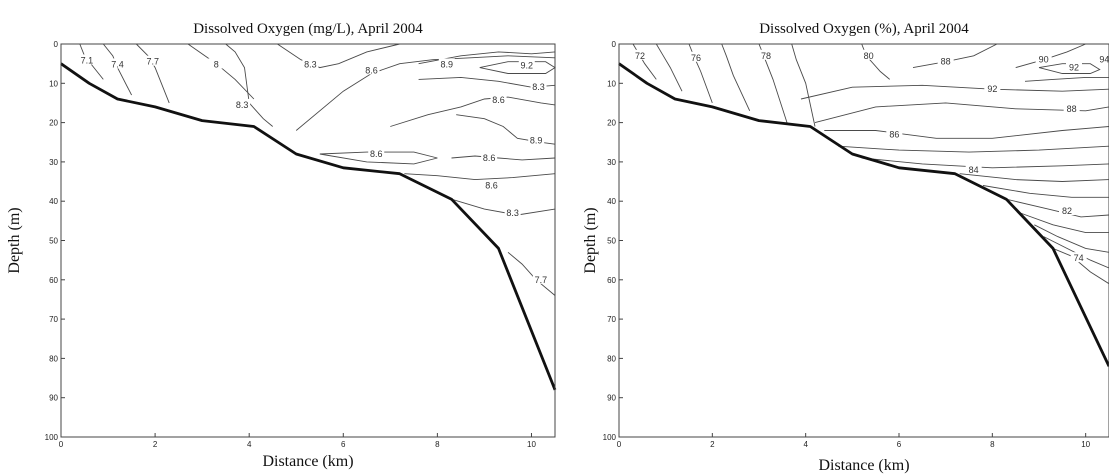 The image size is (1109, 476). I want to click on chart-title: Dissolved Oxygen (mg/L), April 2004, so click(308, 29).